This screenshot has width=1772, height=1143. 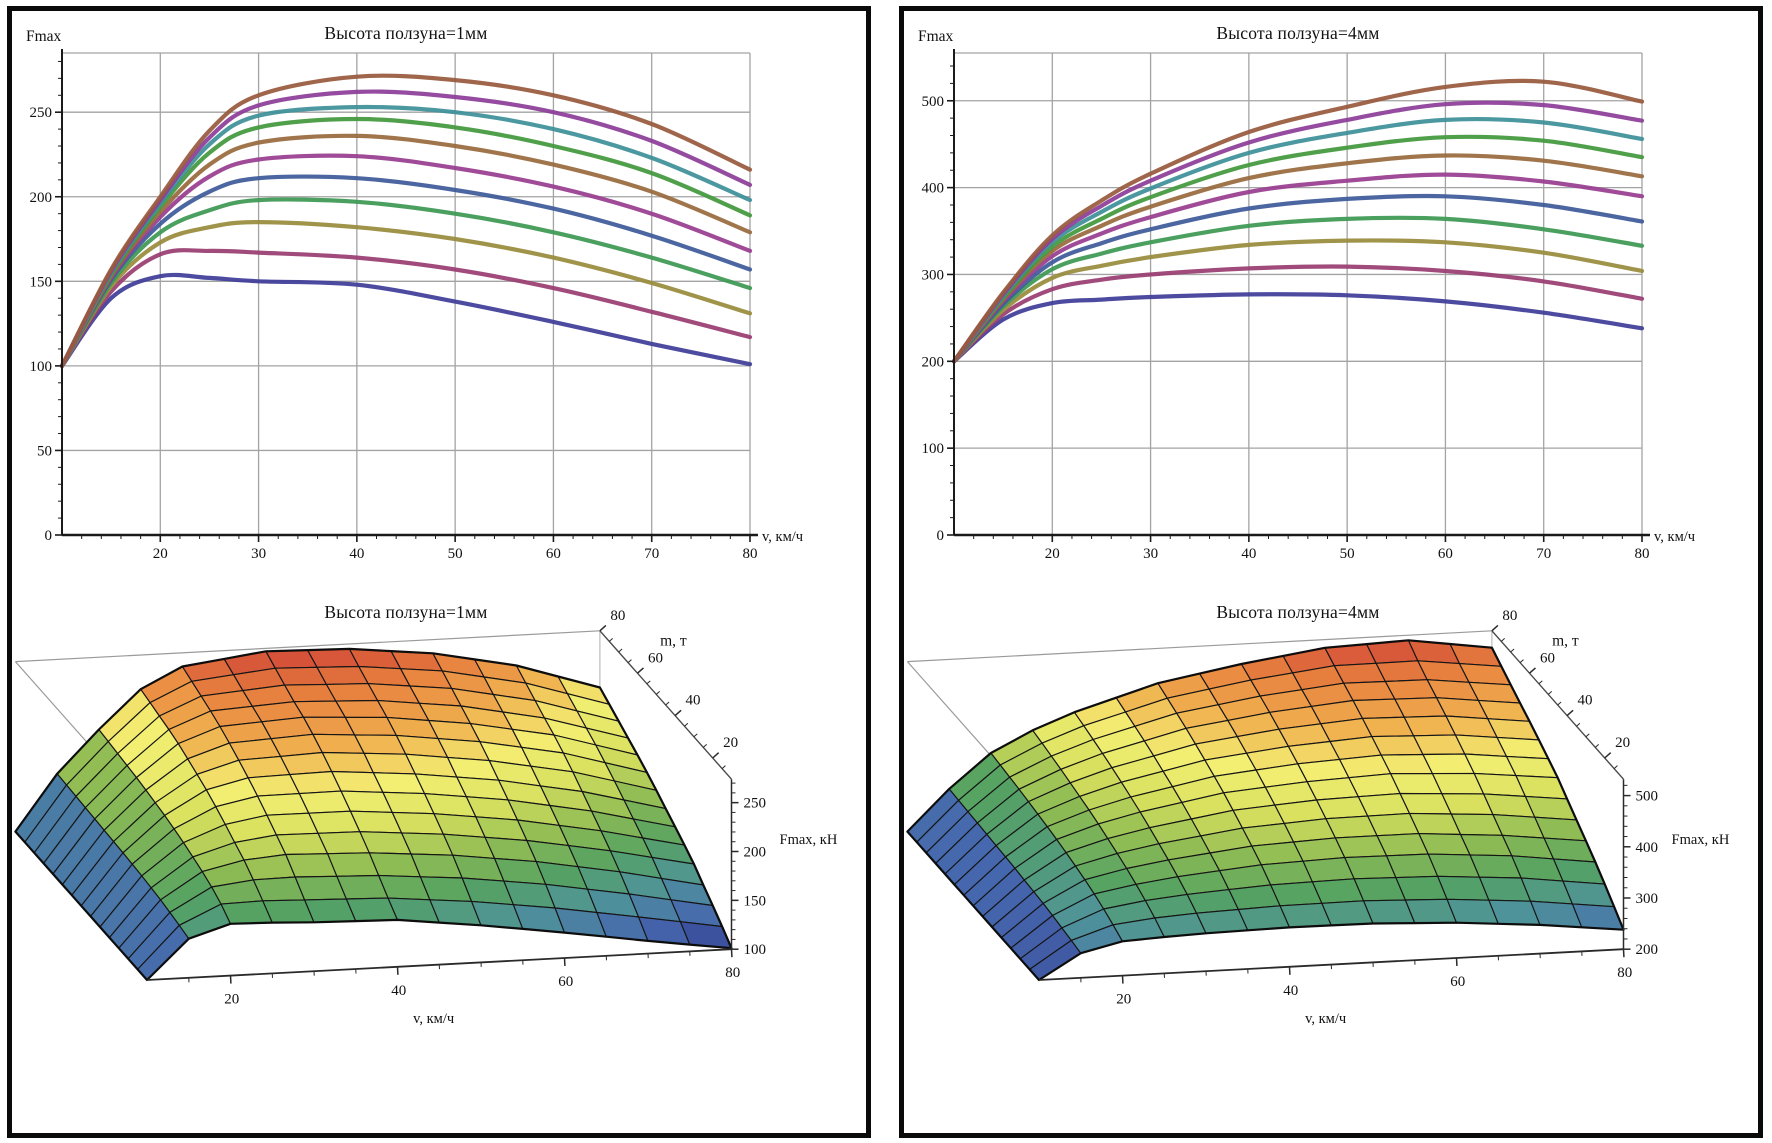 I want to click on y-tick-label: 500, so click(x=933, y=102).